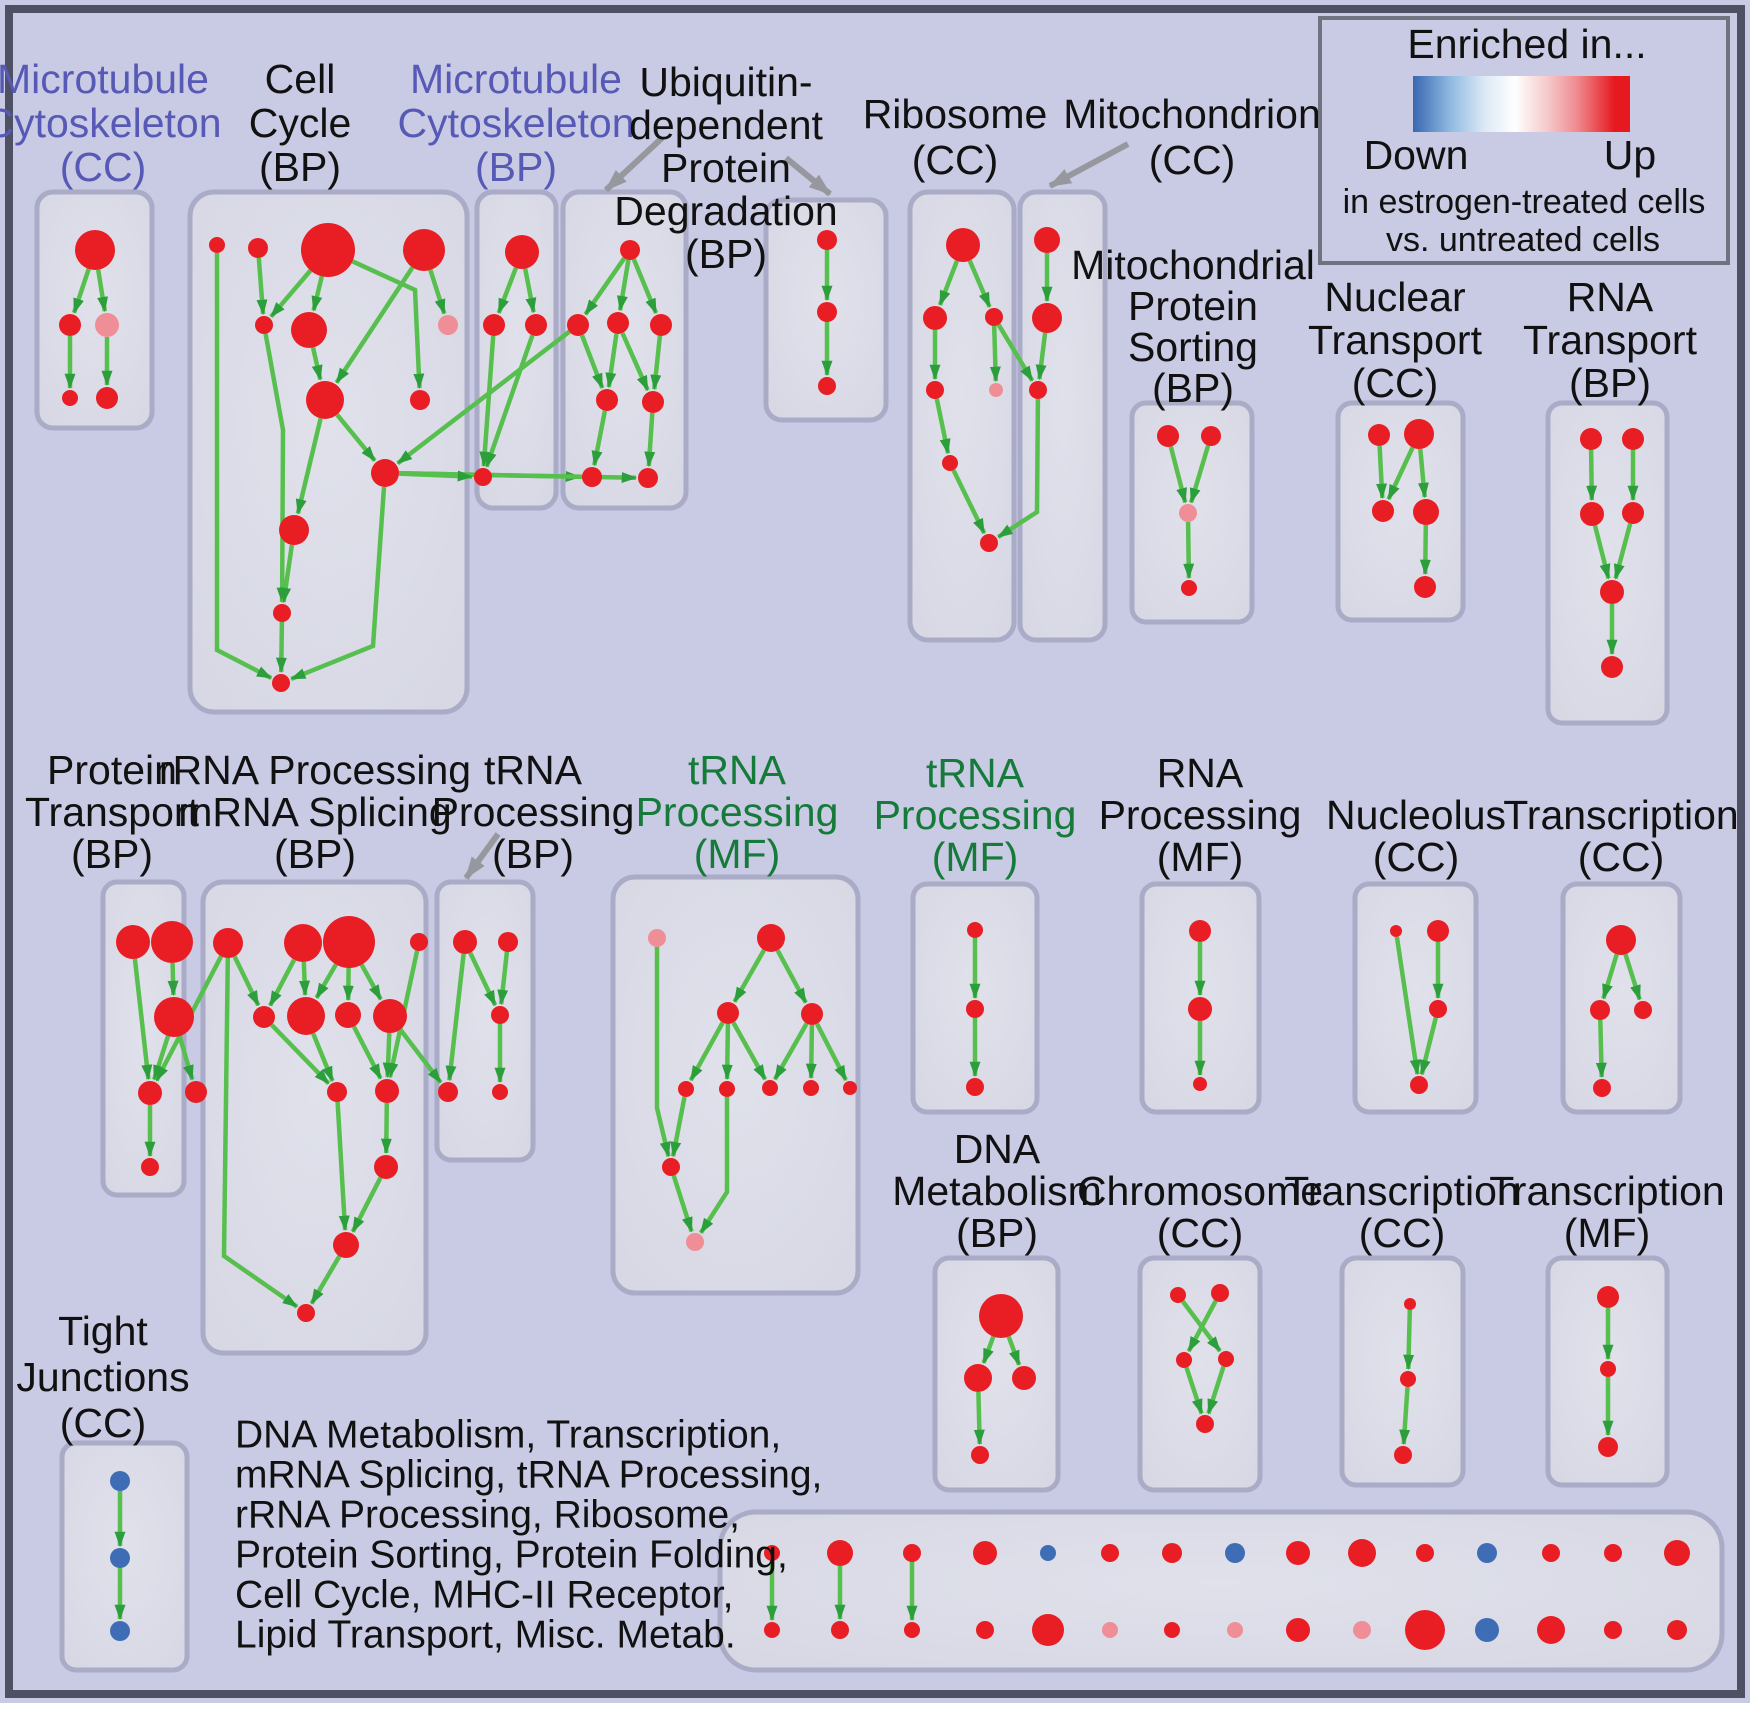 This screenshot has width=1750, height=1715. What do you see at coordinates (634, 164) in the screenshot?
I see `pointer-ubiquitin-left-icon` at bounding box center [634, 164].